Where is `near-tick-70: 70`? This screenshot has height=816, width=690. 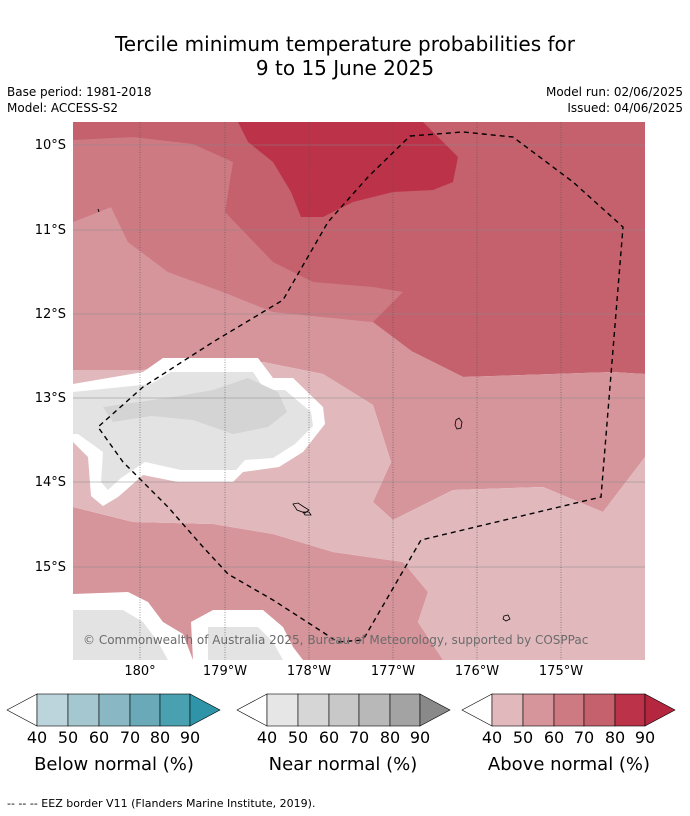
near-tick-70: 70 is located at coordinates (359, 737).